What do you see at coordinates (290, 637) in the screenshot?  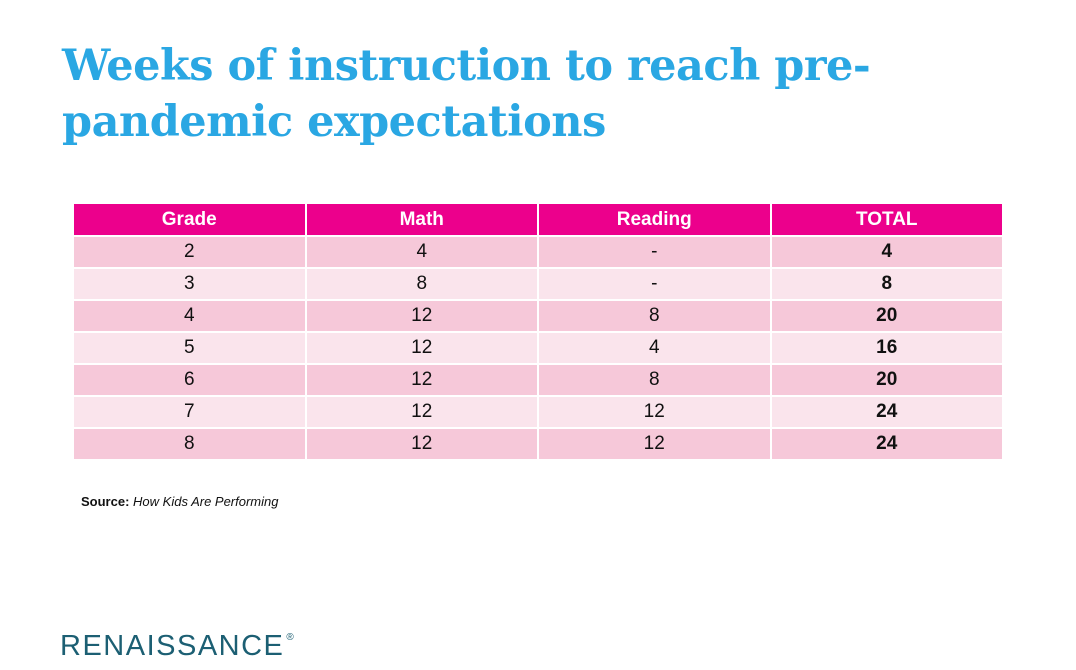 I see `registered-mark: ®` at bounding box center [290, 637].